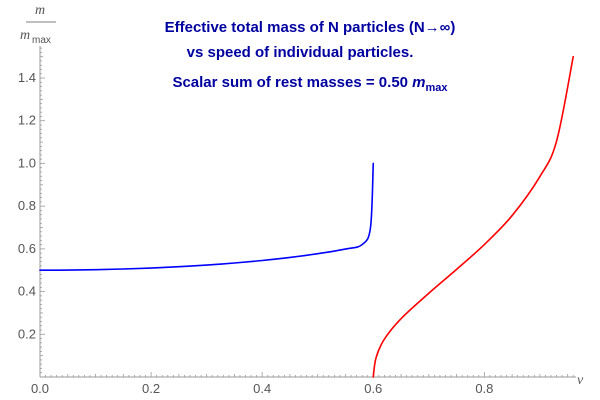  I want to click on x-axis-label: v, so click(580, 380).